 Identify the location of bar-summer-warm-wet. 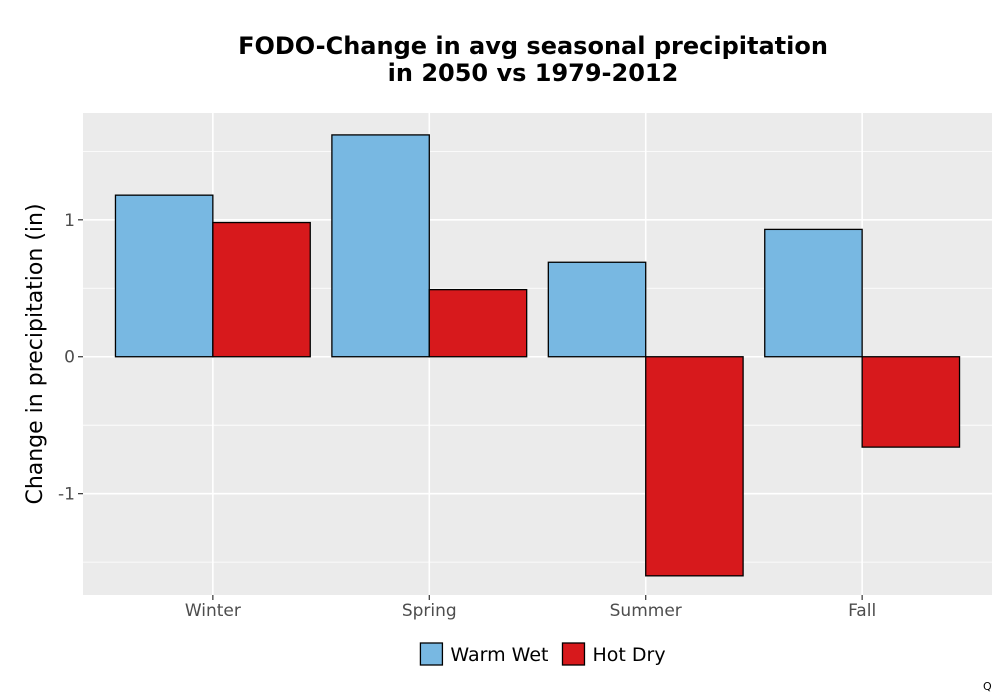
(597, 309).